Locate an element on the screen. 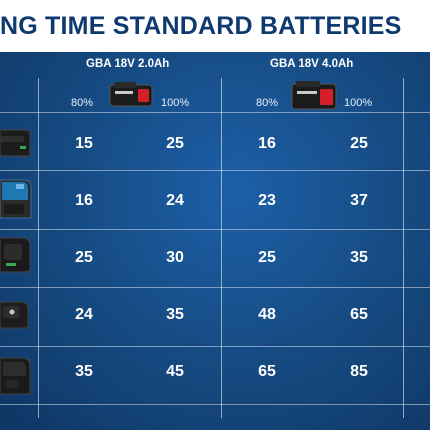 The height and width of the screenshot is (430, 430). cell-r5-2ah-80: 35 is located at coordinates (84, 371).